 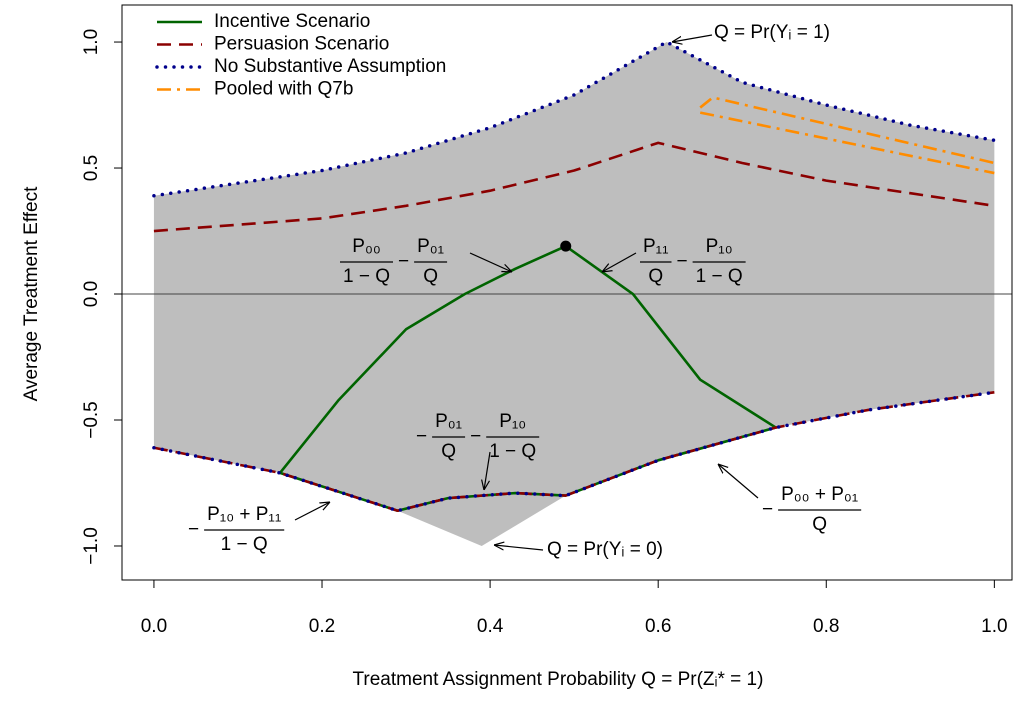 I want to click on x-tick-label: 0.2, so click(x=322, y=626).